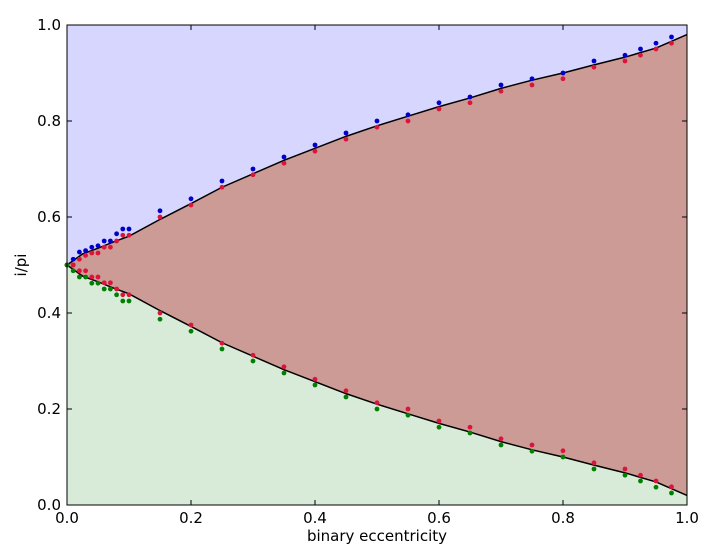 The height and width of the screenshot is (558, 717). What do you see at coordinates (563, 518) in the screenshot?
I see `x-tick-label: 0.8` at bounding box center [563, 518].